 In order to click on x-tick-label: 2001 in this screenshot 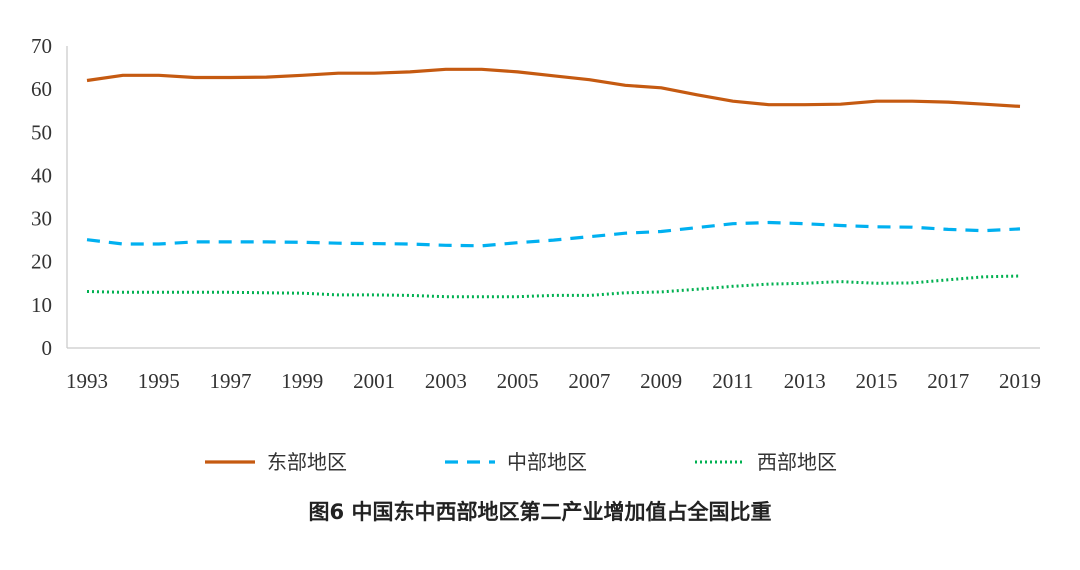, I will do `click(374, 381)`.